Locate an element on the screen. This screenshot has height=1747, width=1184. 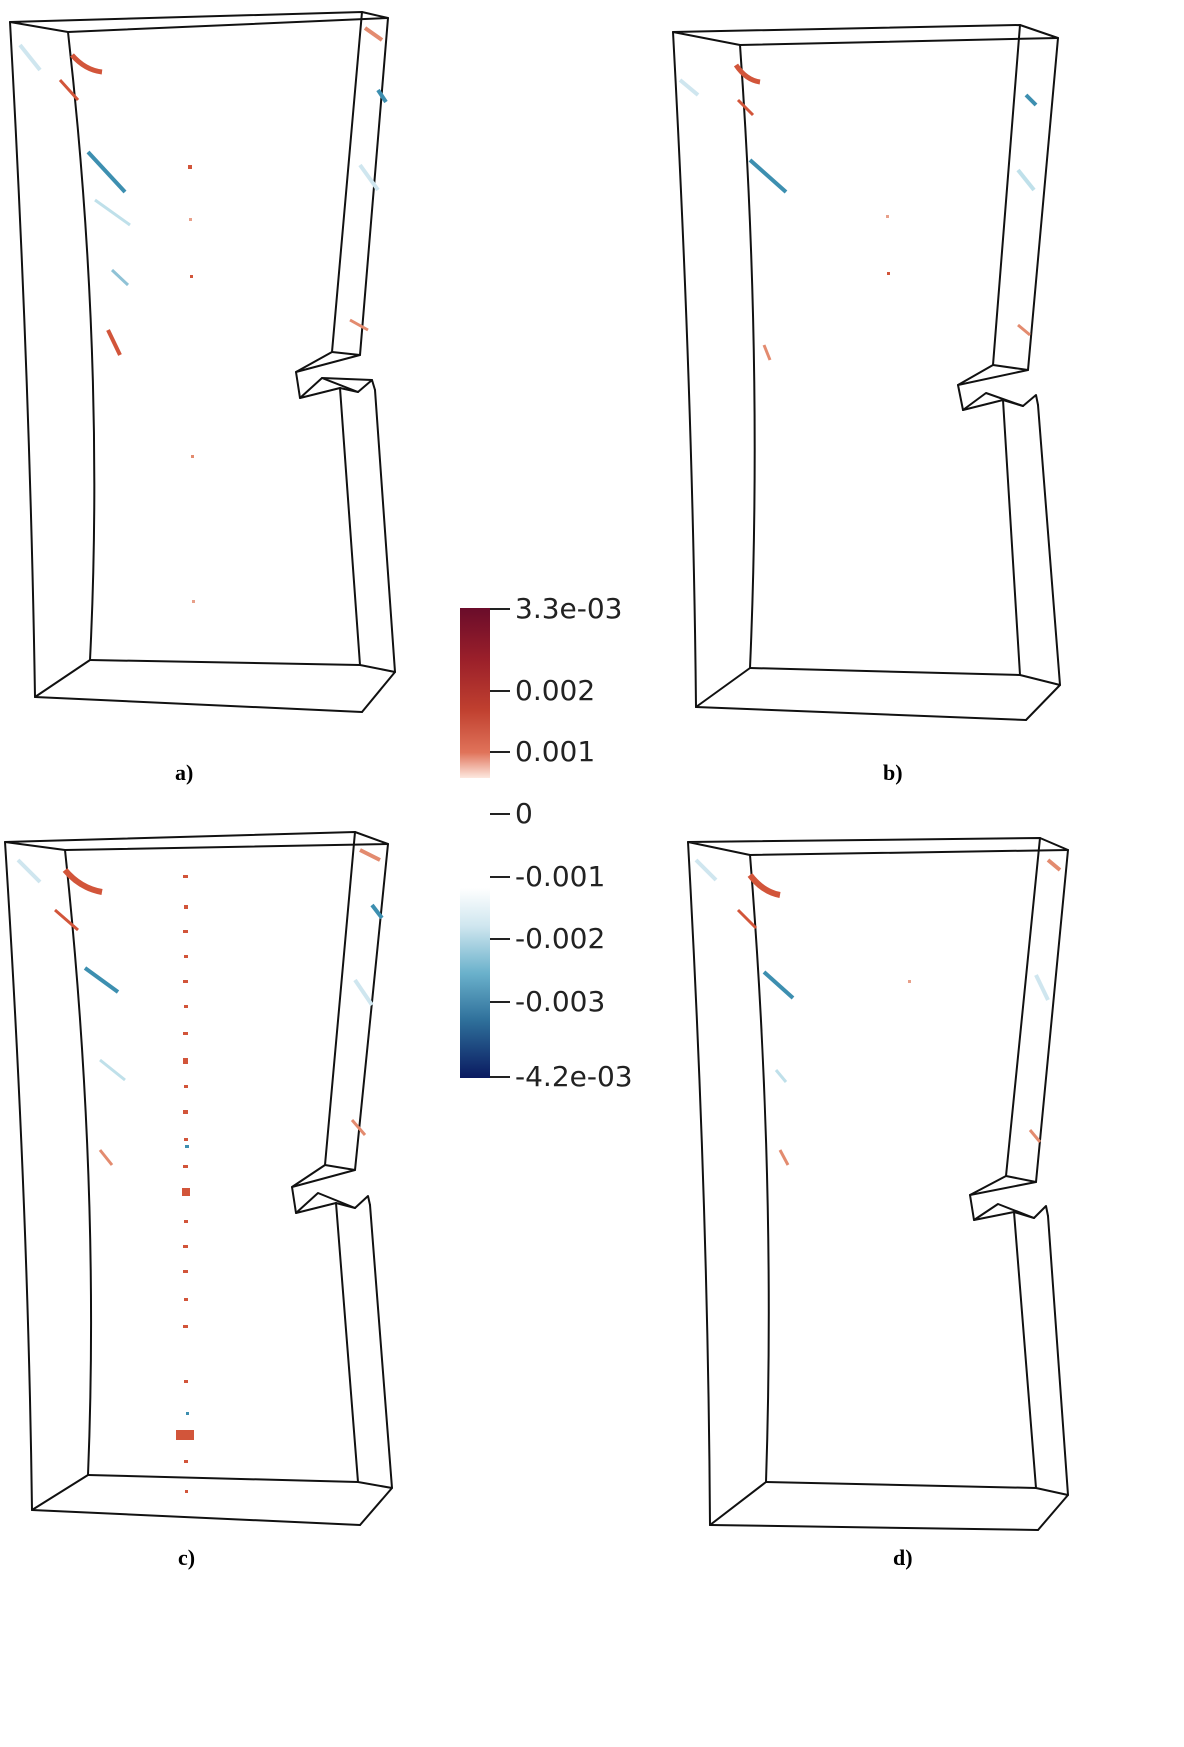
colorbar-tick-label: -0.001 is located at coordinates (560, 876).